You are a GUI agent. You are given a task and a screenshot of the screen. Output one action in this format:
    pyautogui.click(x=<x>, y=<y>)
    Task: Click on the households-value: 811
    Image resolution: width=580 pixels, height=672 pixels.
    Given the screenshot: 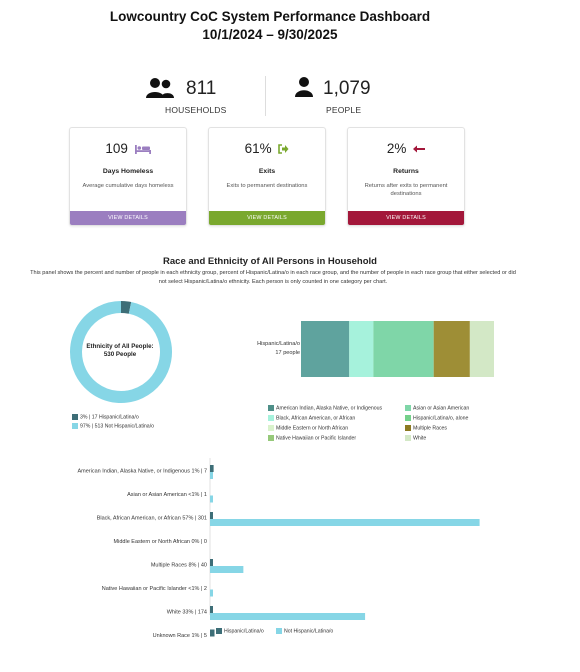 What is the action you would take?
    pyautogui.click(x=201, y=88)
    